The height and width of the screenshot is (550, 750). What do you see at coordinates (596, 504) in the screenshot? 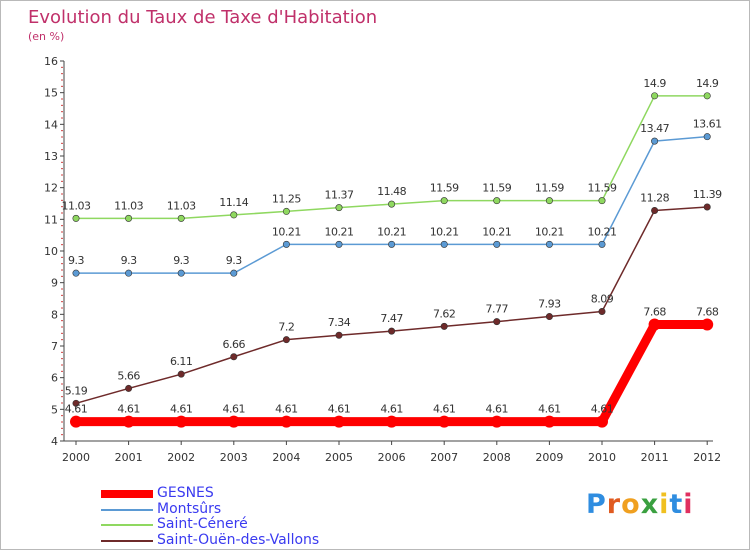
I see `brand-letter: P` at bounding box center [596, 504].